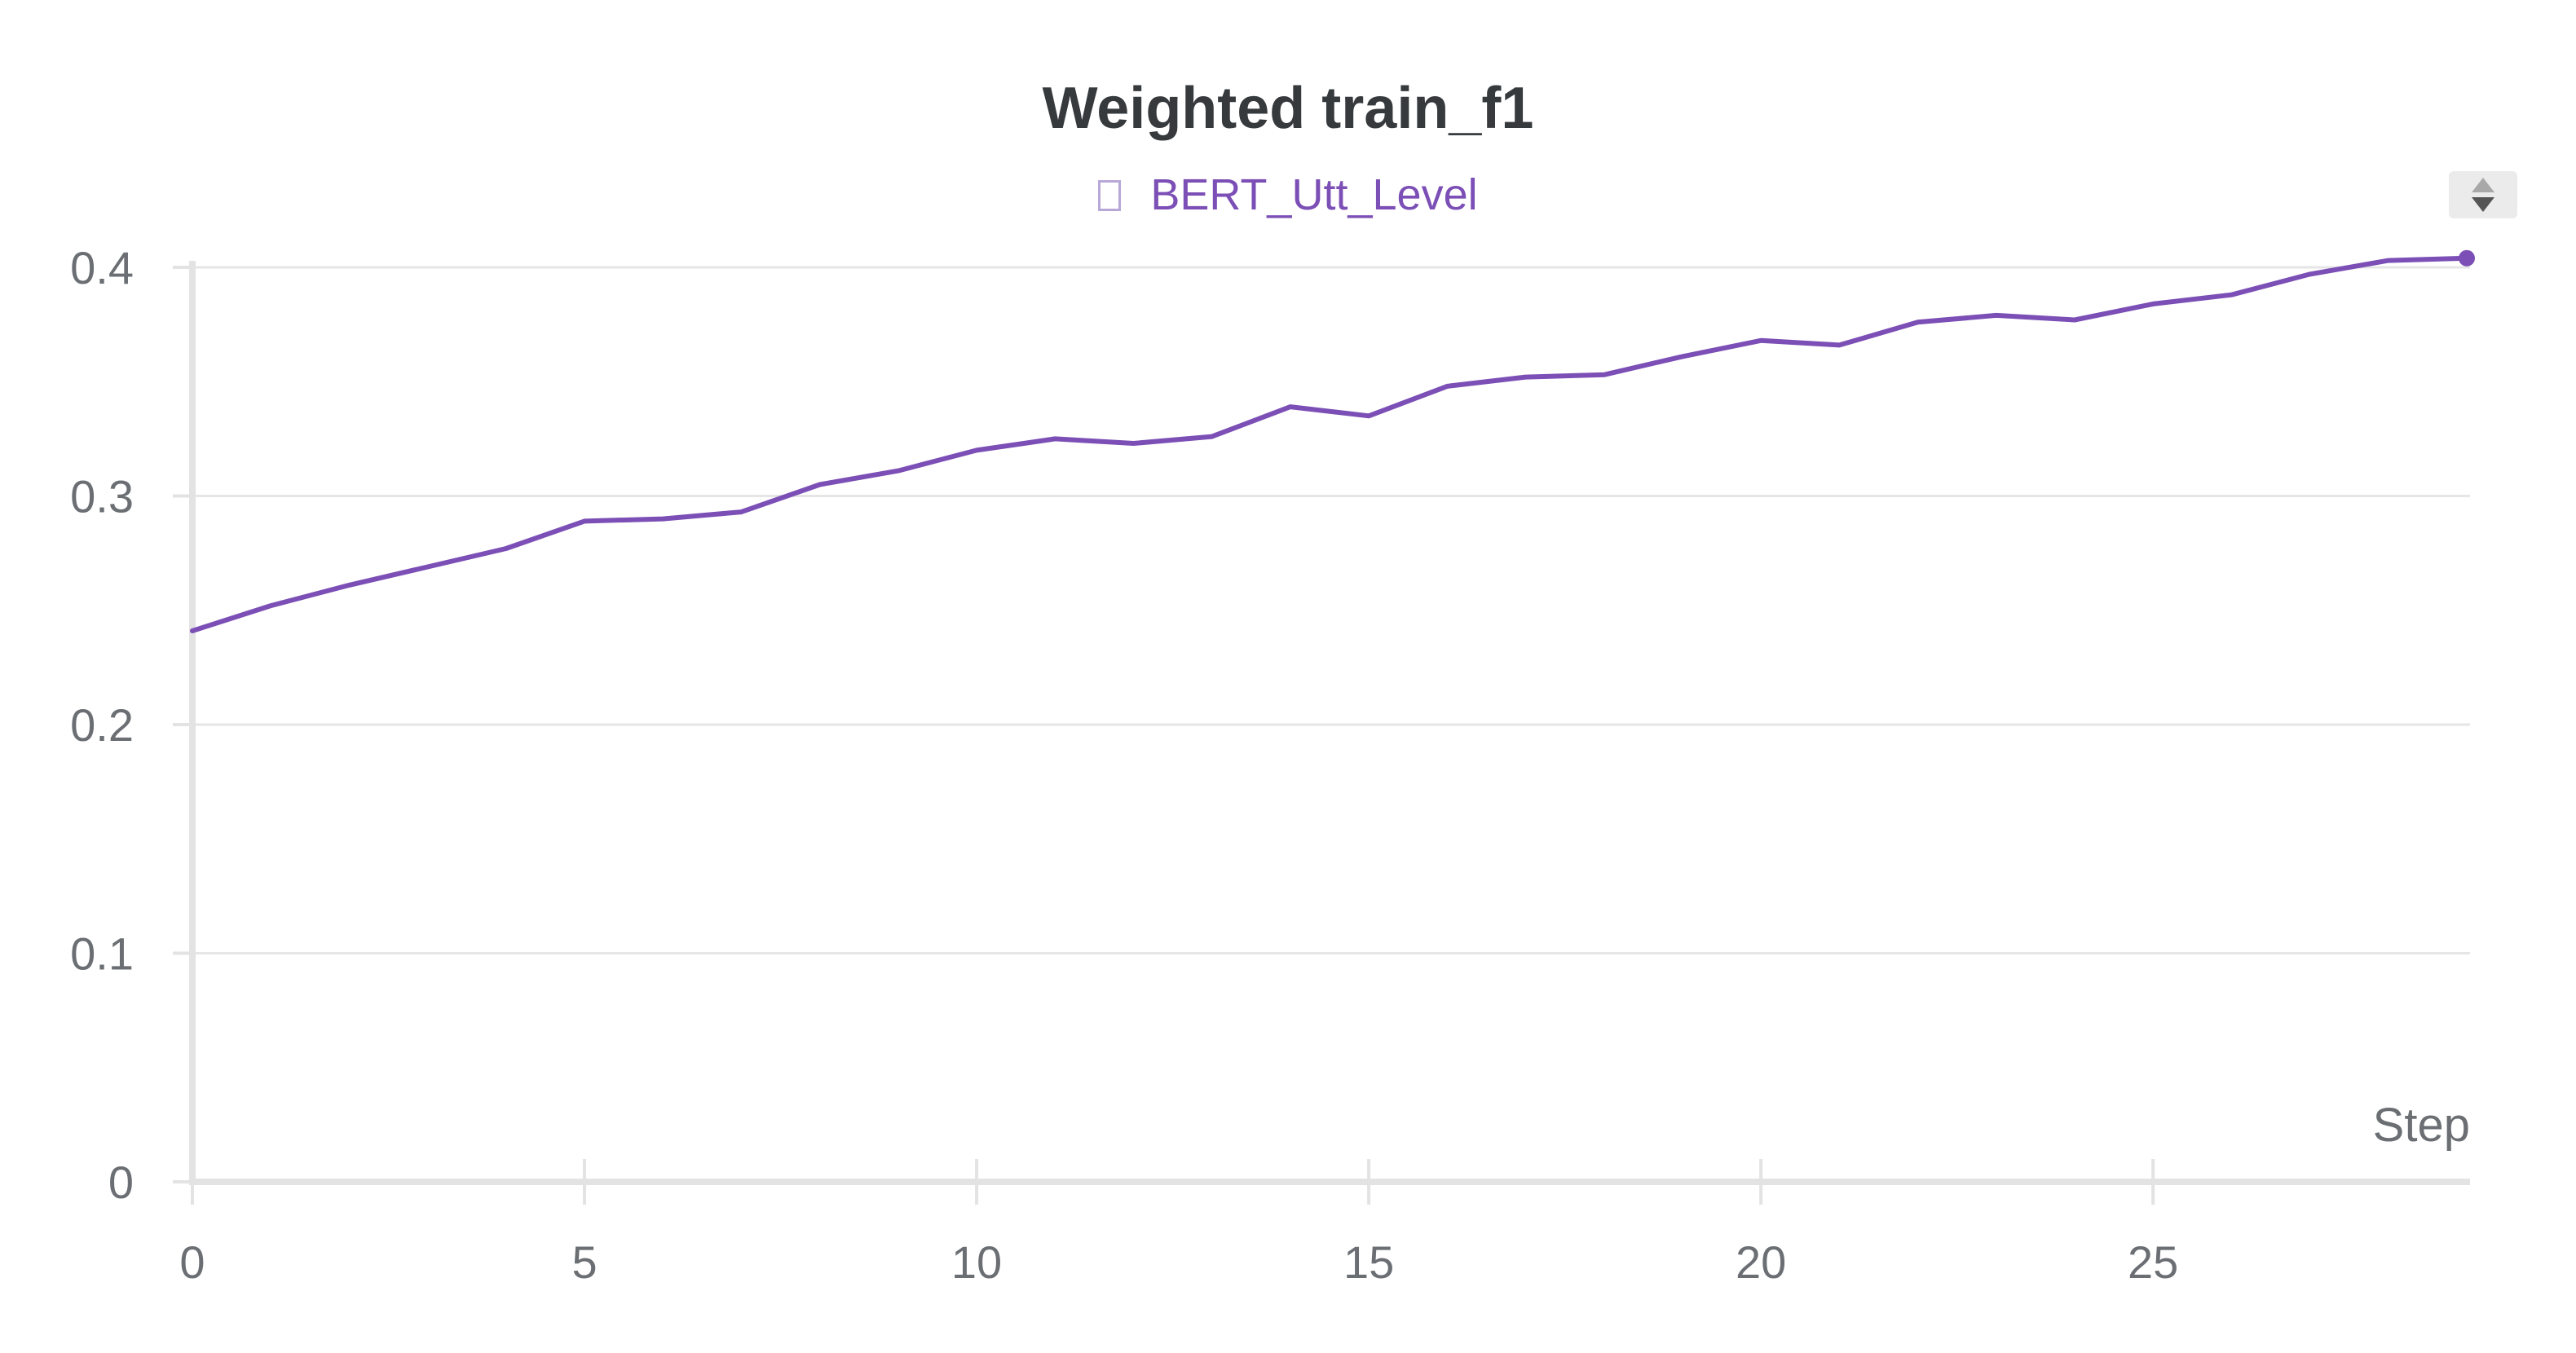 This screenshot has width=2576, height=1353. What do you see at coordinates (192, 1262) in the screenshot?
I see `x-tick-label: 0` at bounding box center [192, 1262].